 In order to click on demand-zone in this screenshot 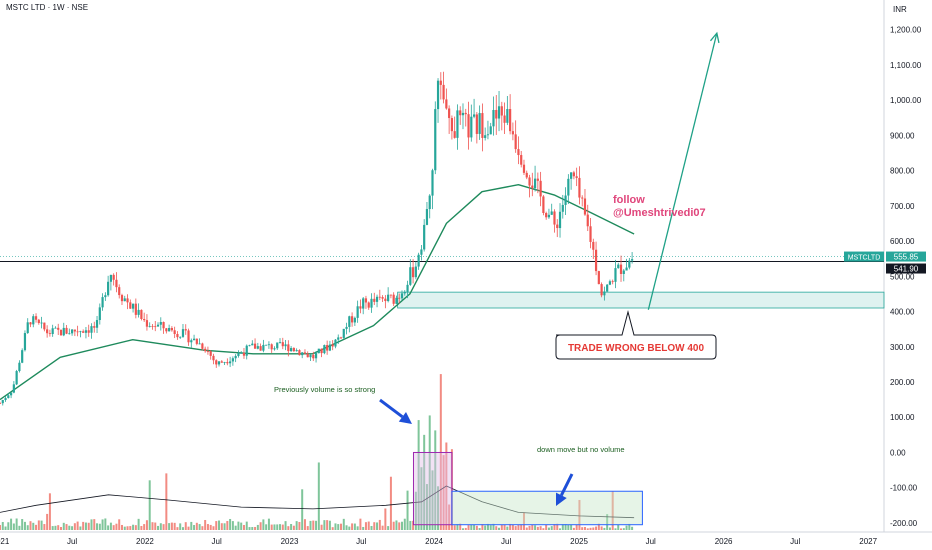, I will do `click(641, 300)`.